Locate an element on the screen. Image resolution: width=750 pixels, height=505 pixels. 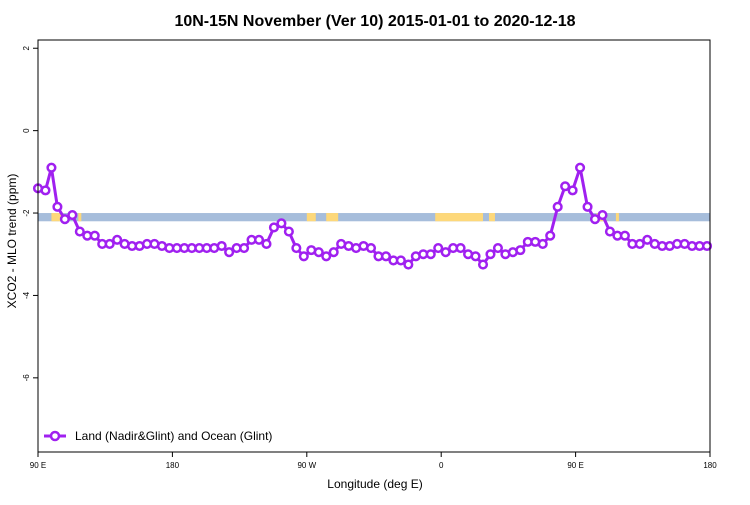
land-ocean-band is located at coordinates (374, 217).